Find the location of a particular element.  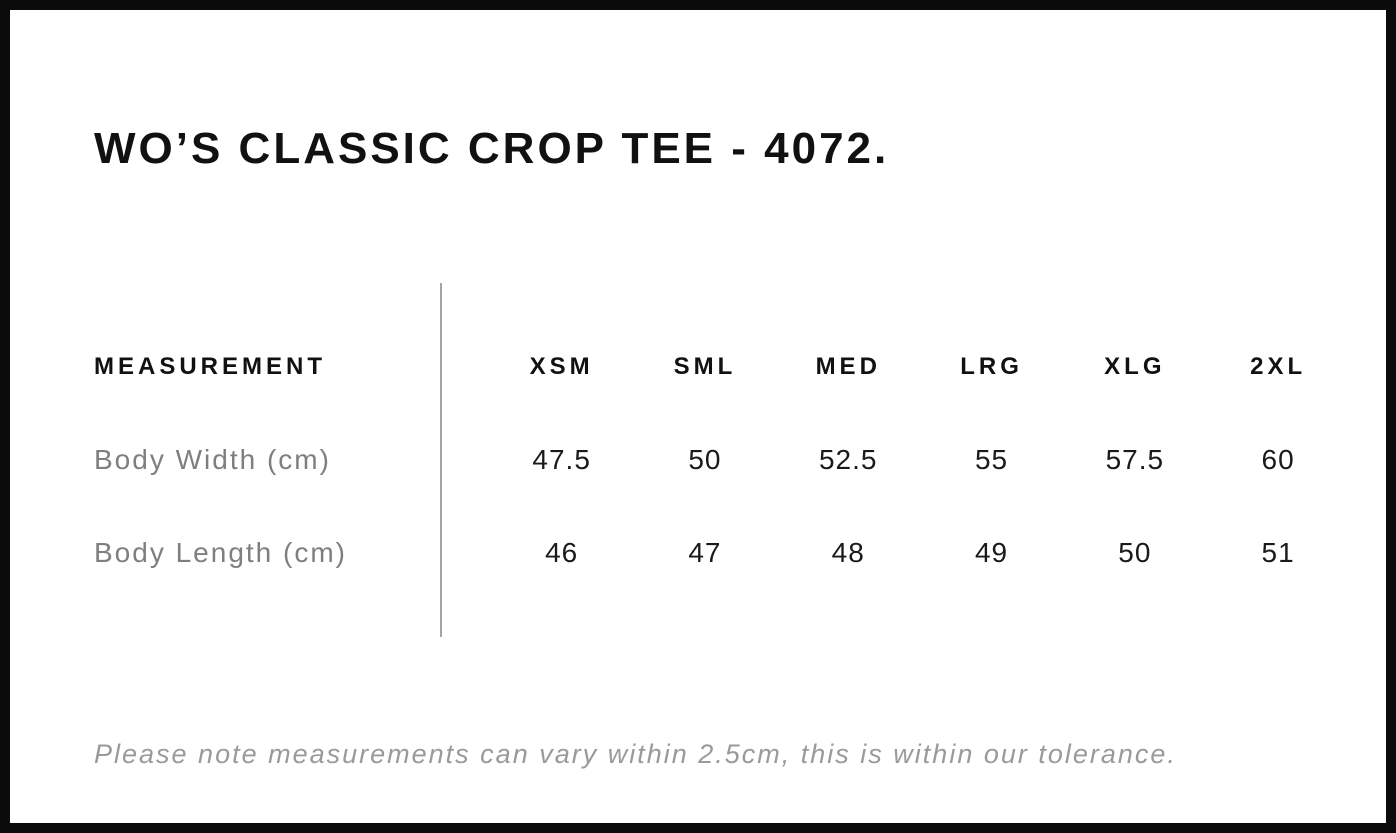

table-row-body-width: Body Width (cm) 47.5 50 52.5 55 57.5 60 is located at coordinates (722, 459).